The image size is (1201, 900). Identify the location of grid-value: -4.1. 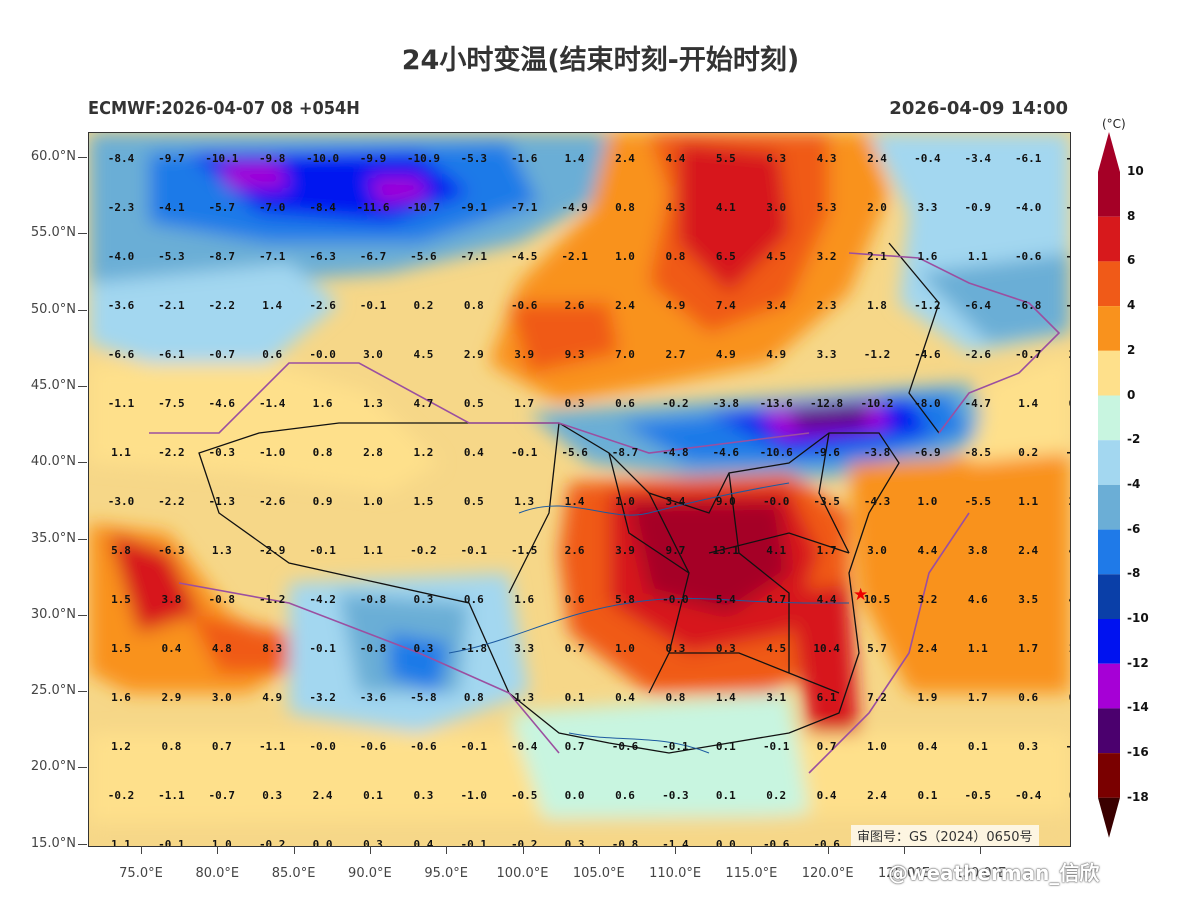
(171, 207).